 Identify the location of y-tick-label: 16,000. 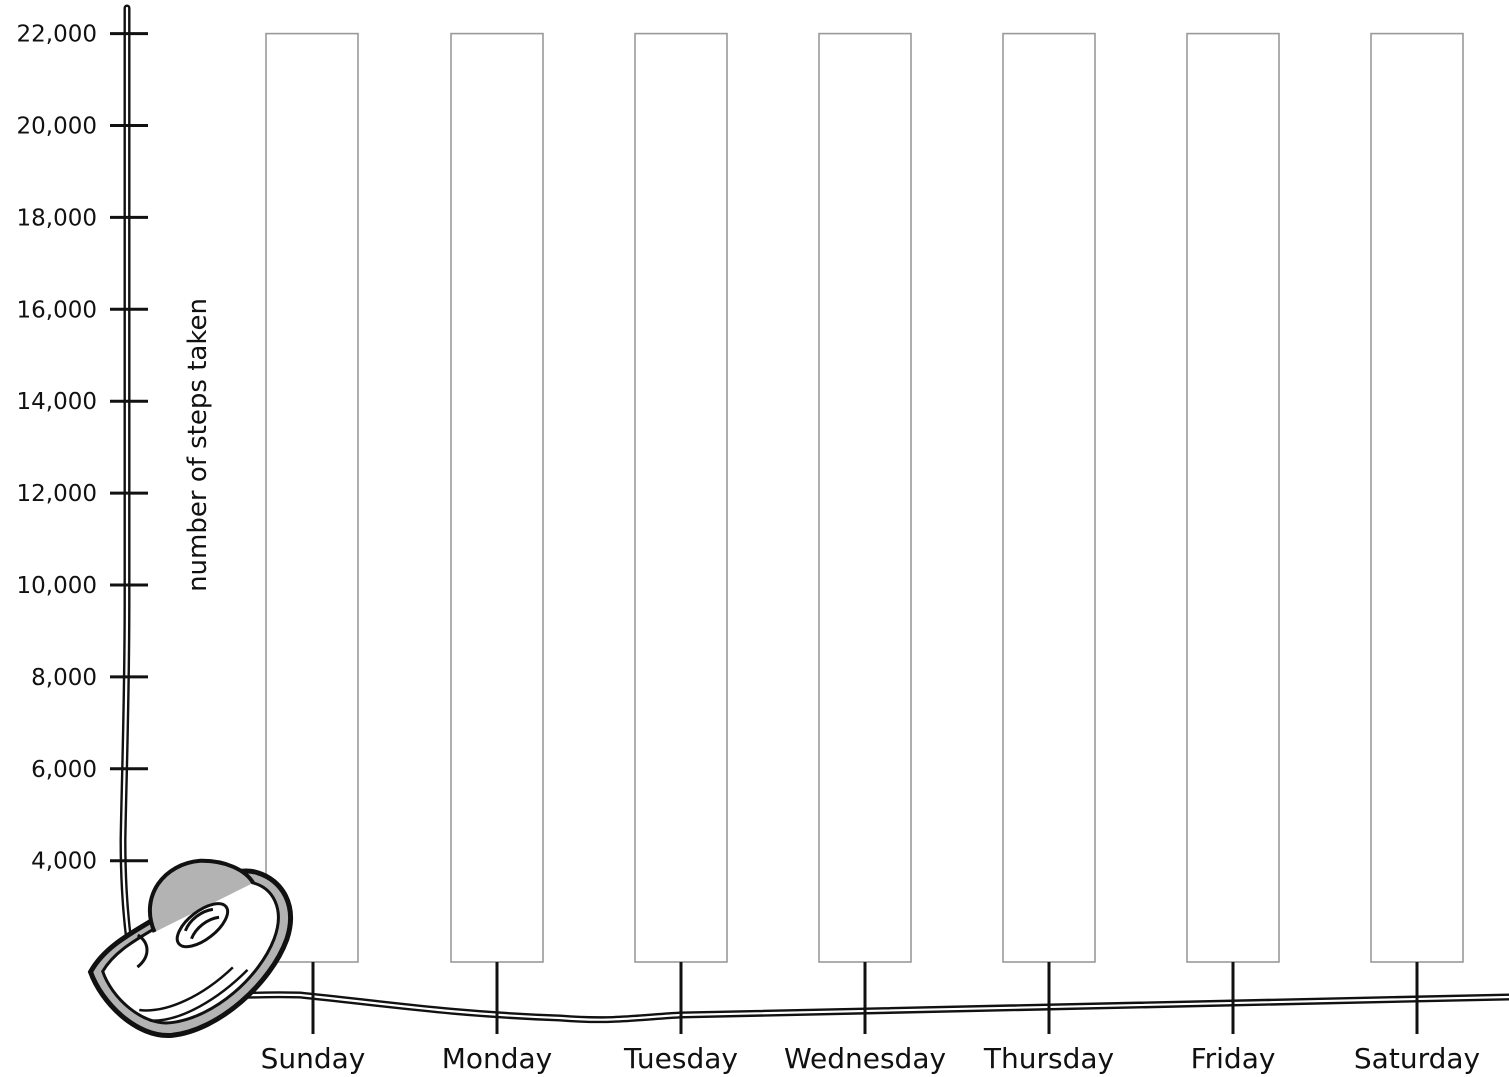
(57, 310).